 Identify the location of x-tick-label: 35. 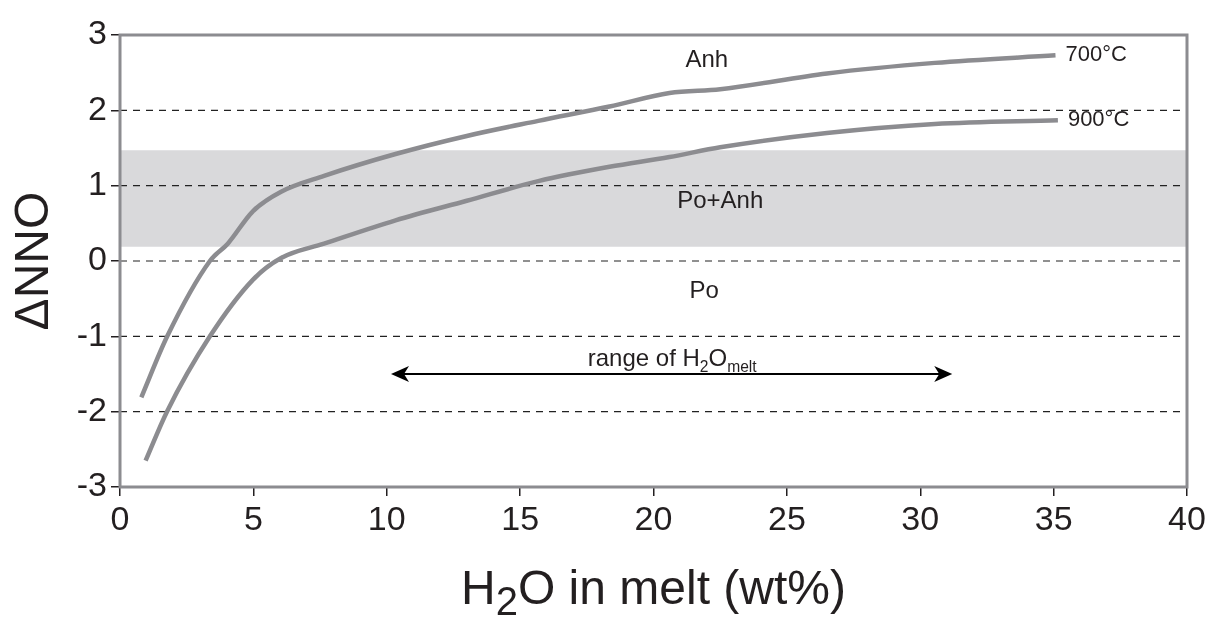
(1053, 517).